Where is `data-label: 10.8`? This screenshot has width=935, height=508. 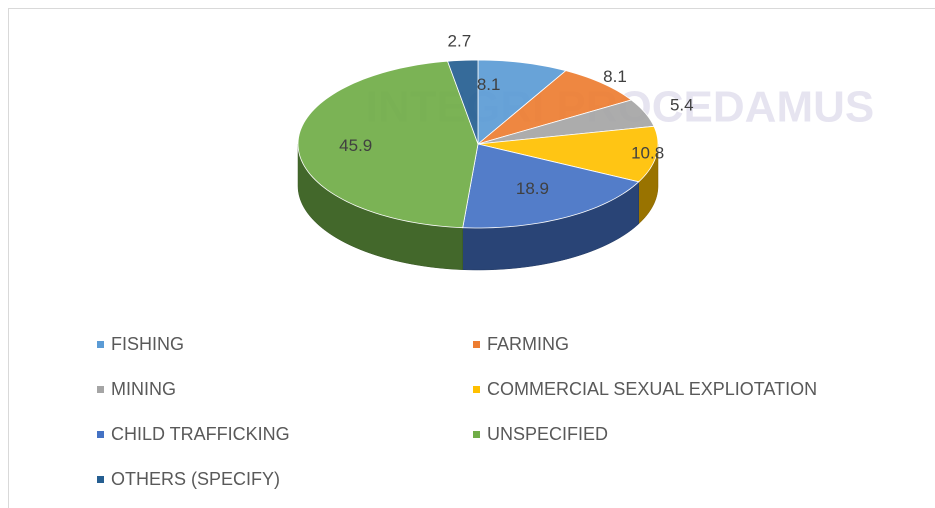
data-label: 10.8 is located at coordinates (647, 153).